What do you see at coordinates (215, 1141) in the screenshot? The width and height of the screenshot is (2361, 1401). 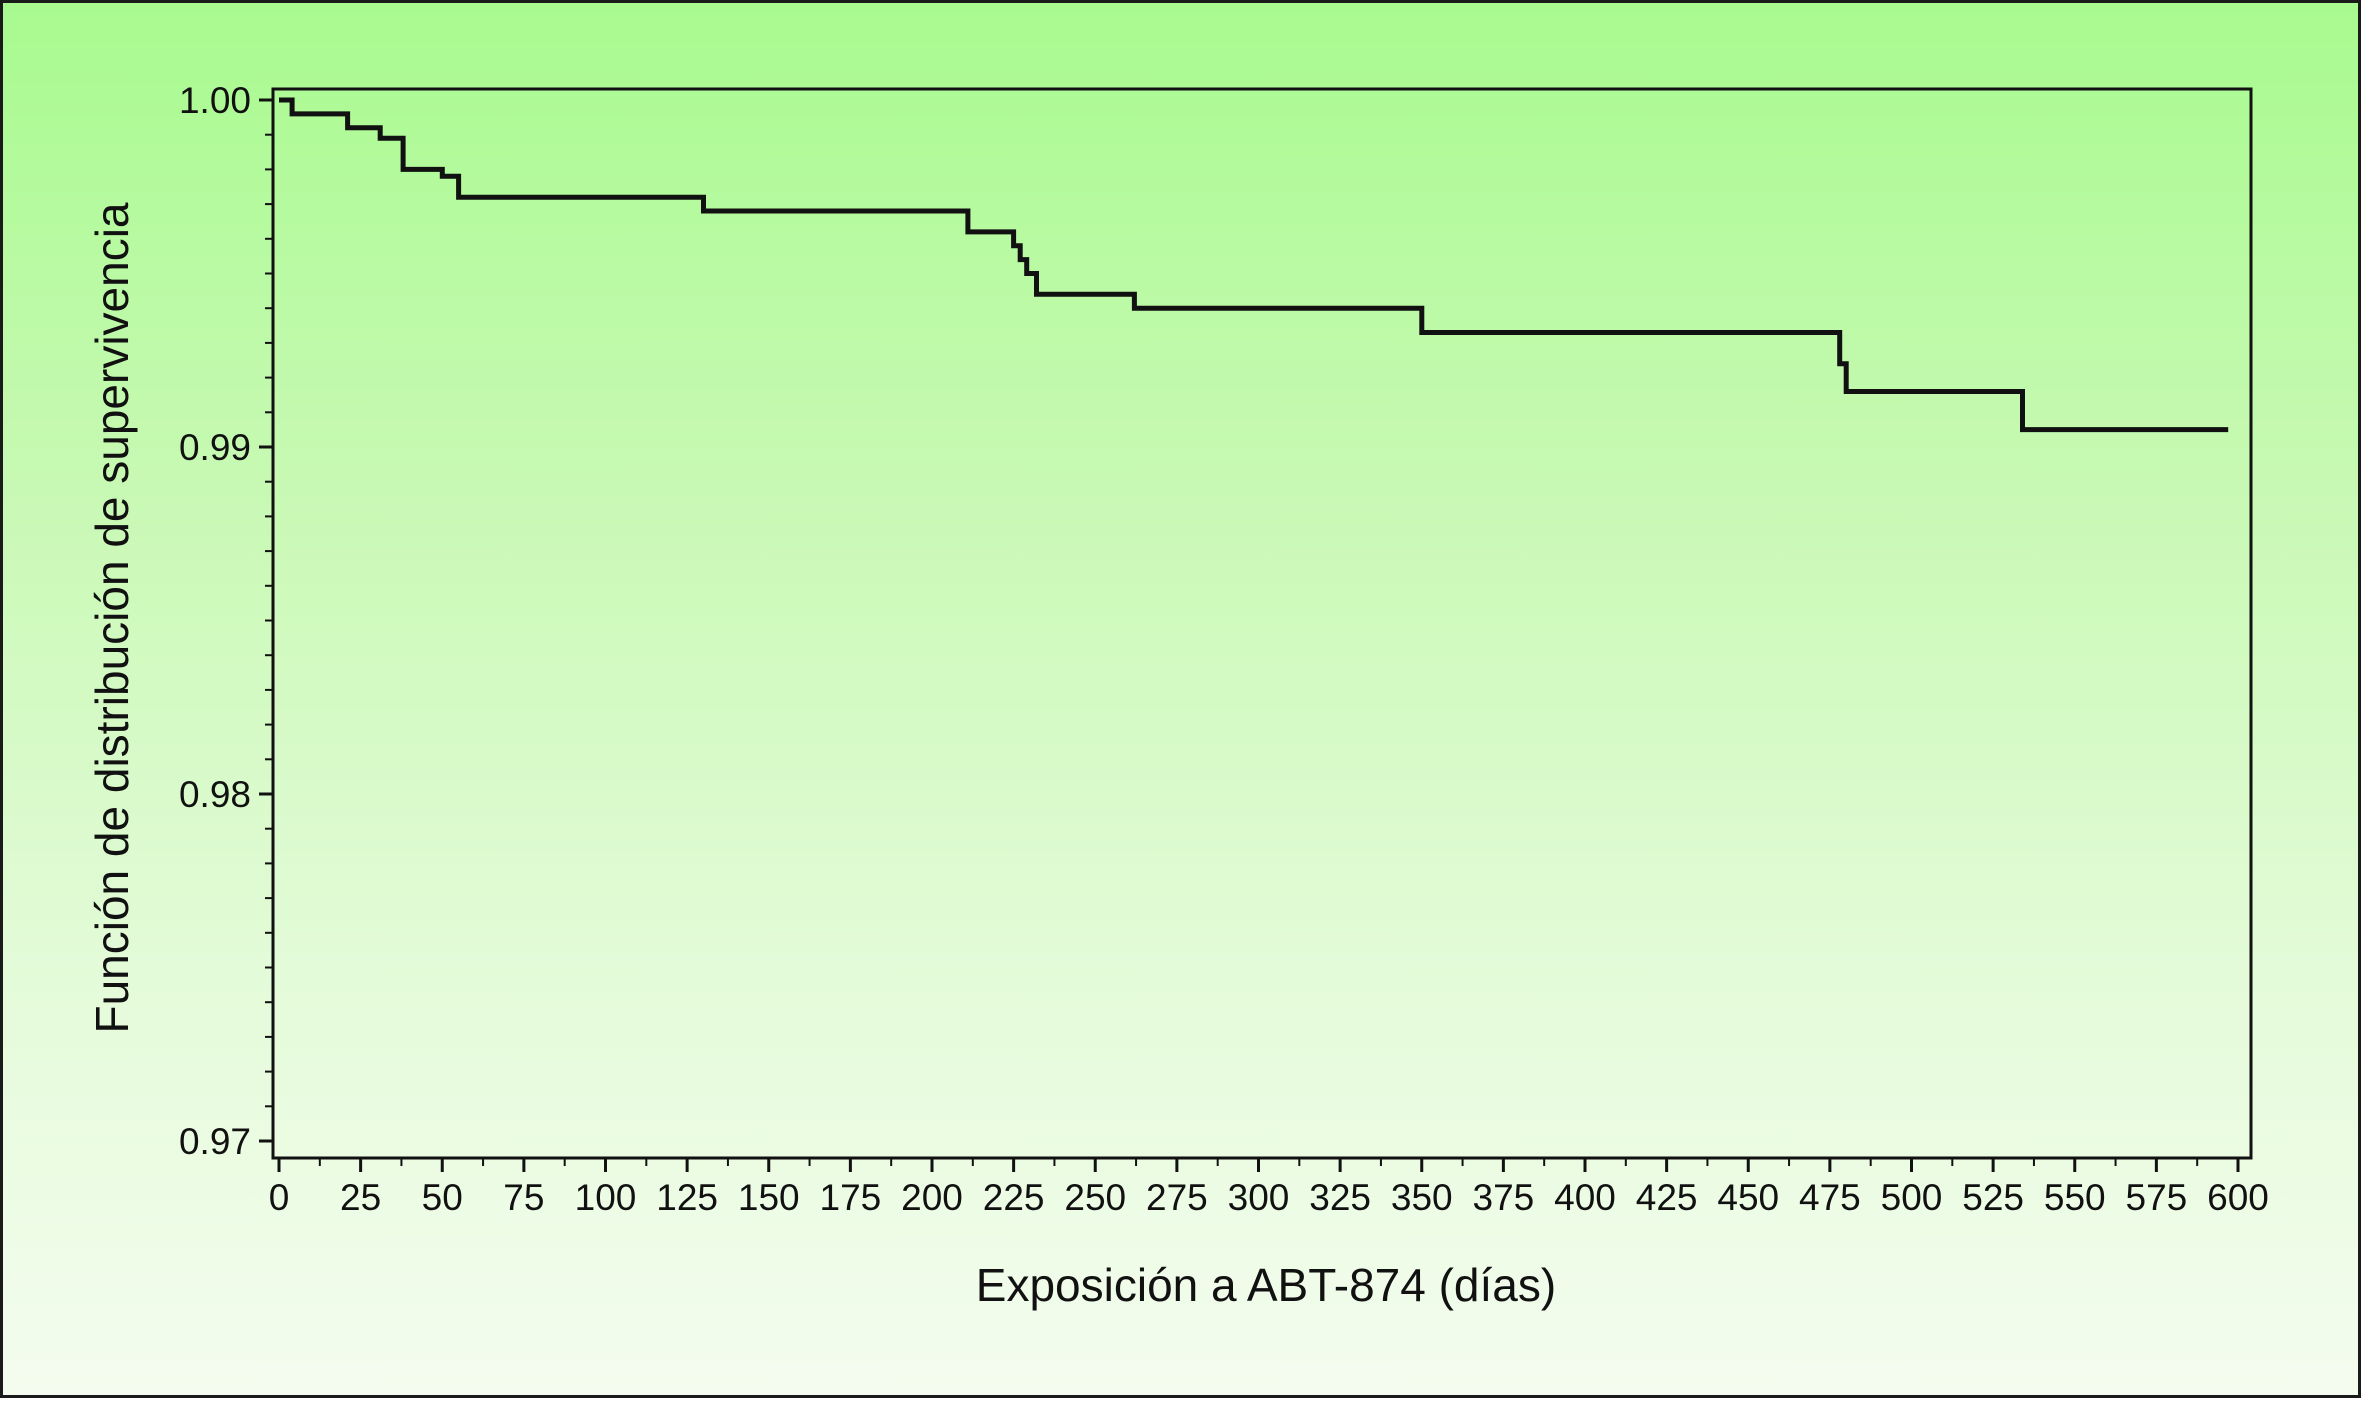 I see `y-tick-label: 0.97` at bounding box center [215, 1141].